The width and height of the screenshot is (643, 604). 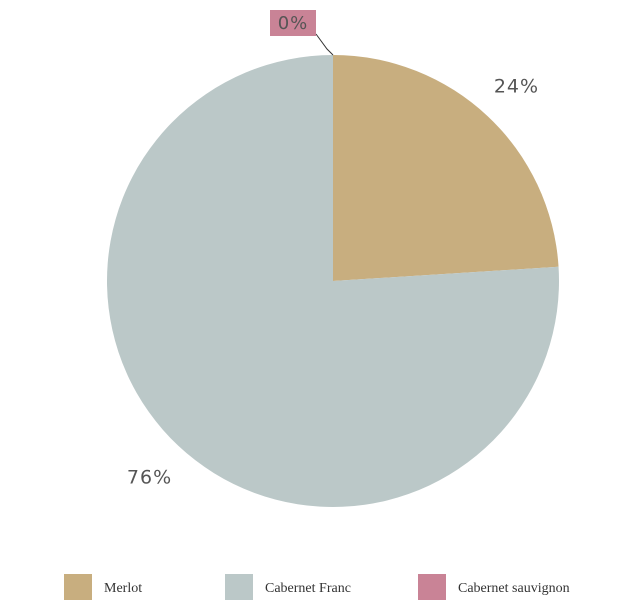 I want to click on legend-swatch-cabernet-franc, so click(x=239, y=587).